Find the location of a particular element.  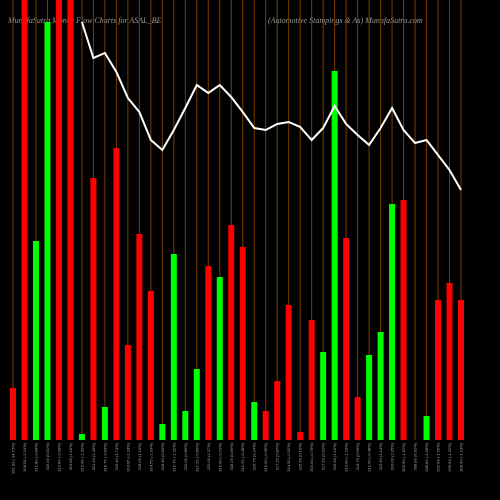

x-tick-label: 315.45 (0.51%) is located at coordinates (47, 456).